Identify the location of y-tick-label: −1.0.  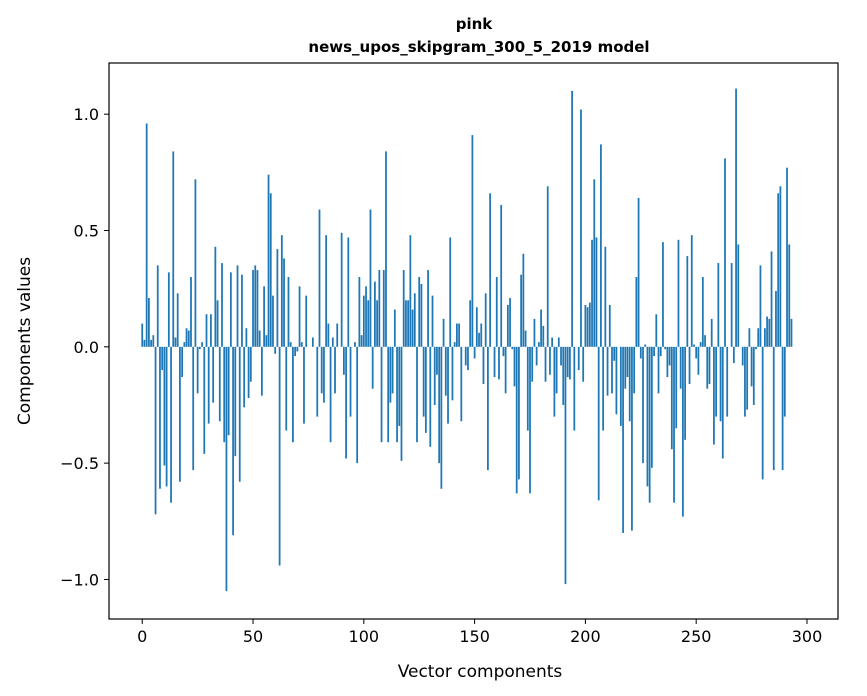
(79, 579).